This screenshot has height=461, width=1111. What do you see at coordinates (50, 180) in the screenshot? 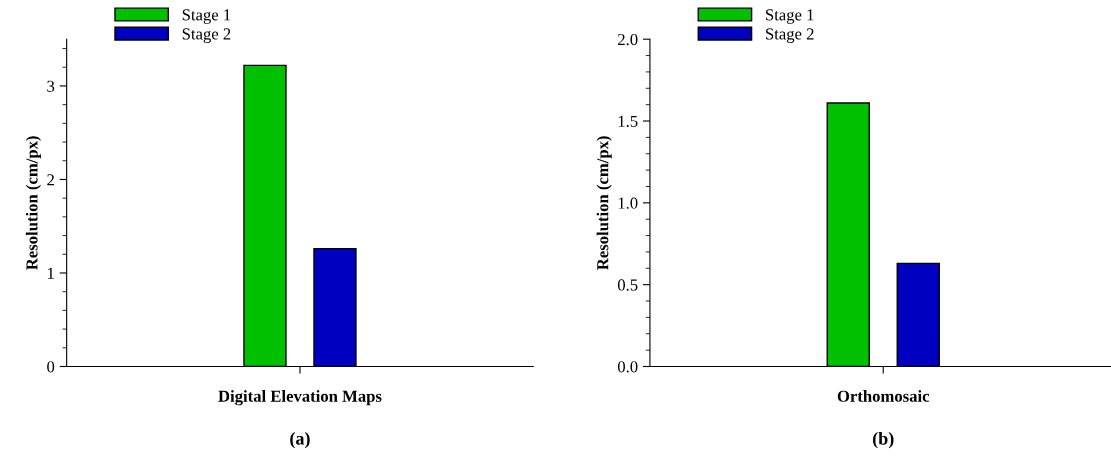
I see `y-tick-label: 2` at bounding box center [50, 180].